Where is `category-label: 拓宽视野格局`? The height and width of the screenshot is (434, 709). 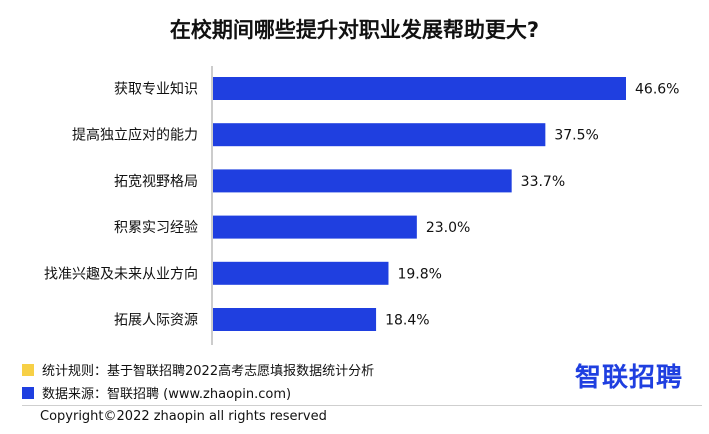 category-label: 拓宽视野格局 is located at coordinates (156, 181).